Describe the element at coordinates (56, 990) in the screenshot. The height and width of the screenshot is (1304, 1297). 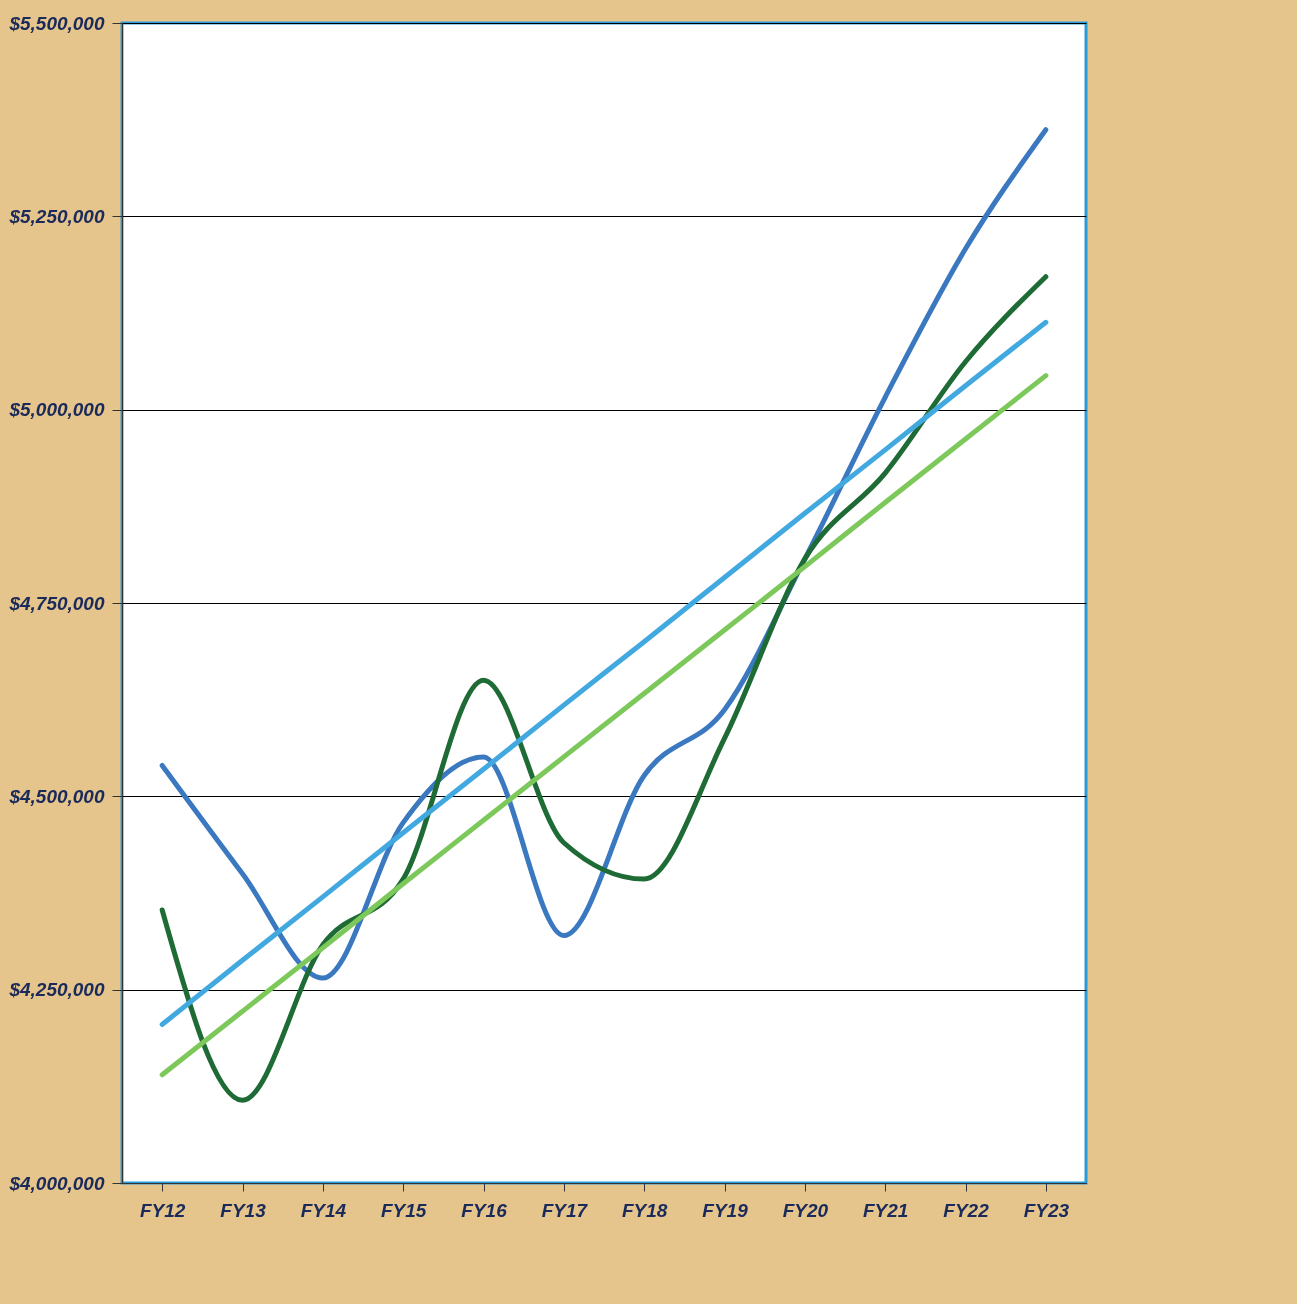
I see `y-tick-label: $4,250,000` at that location.